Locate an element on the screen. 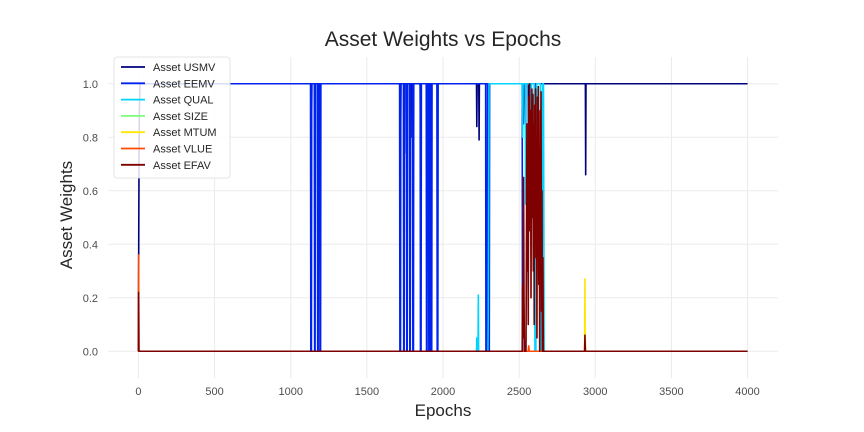 The width and height of the screenshot is (864, 432). y-tick-label: 0.6 is located at coordinates (90, 192).